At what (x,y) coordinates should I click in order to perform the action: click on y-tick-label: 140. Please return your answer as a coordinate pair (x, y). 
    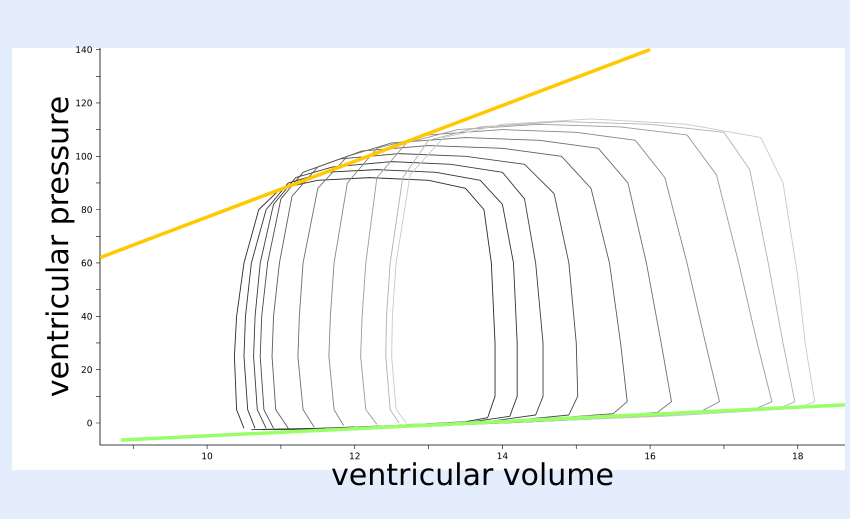
    Looking at the image, I should click on (84, 49).